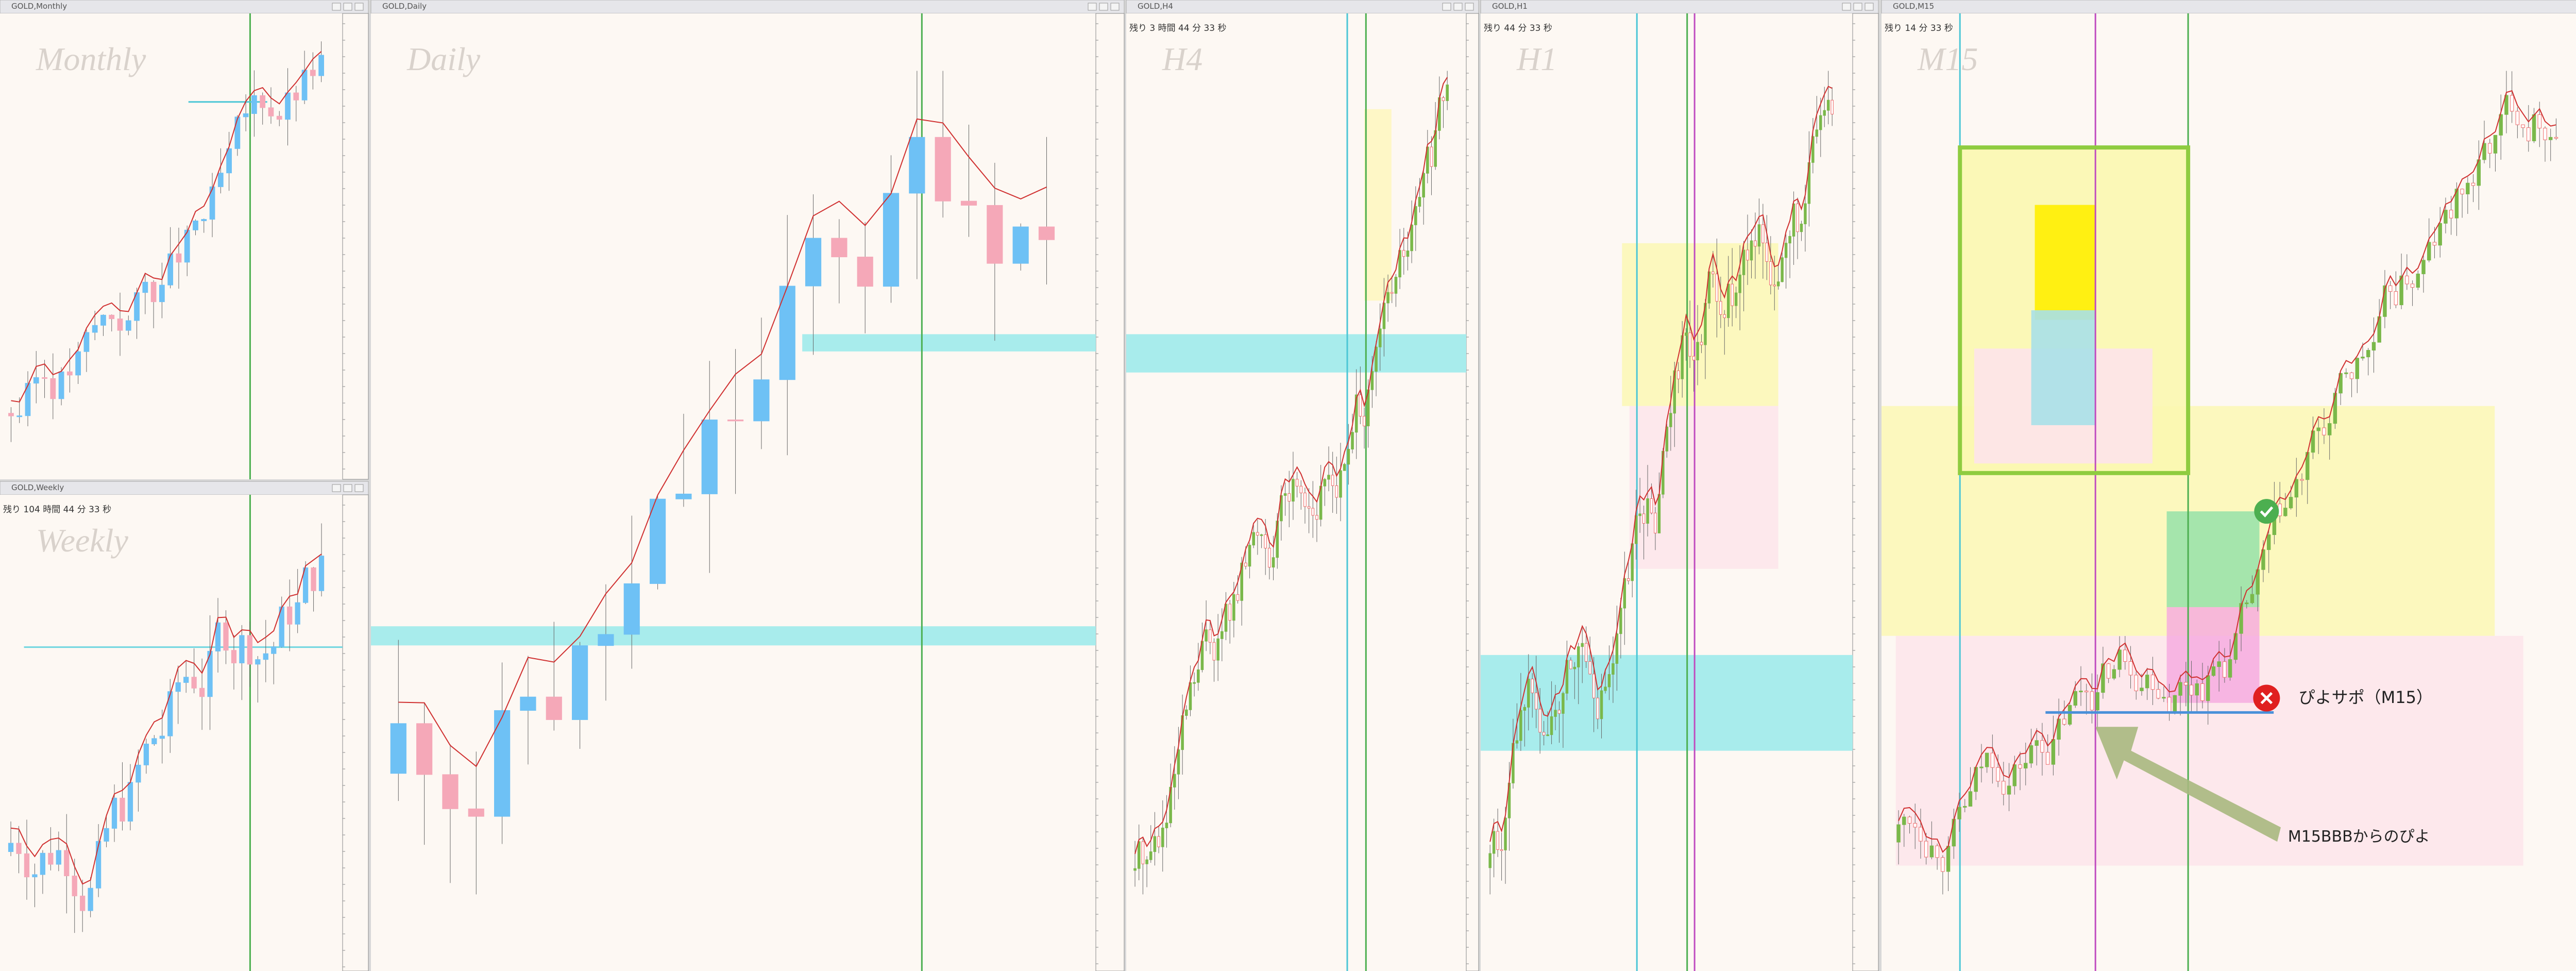  Describe the element at coordinates (404, 6) in the screenshot. I see `window-title: GOLD,Daily` at that location.